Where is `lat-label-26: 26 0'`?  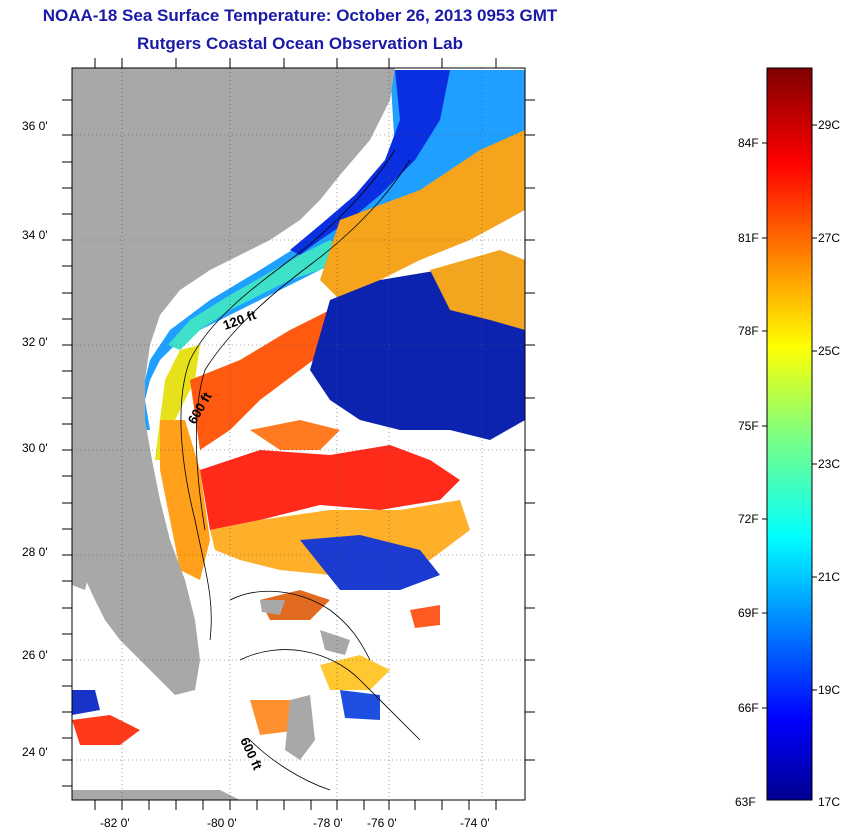 lat-label-26: 26 0' is located at coordinates (35, 655).